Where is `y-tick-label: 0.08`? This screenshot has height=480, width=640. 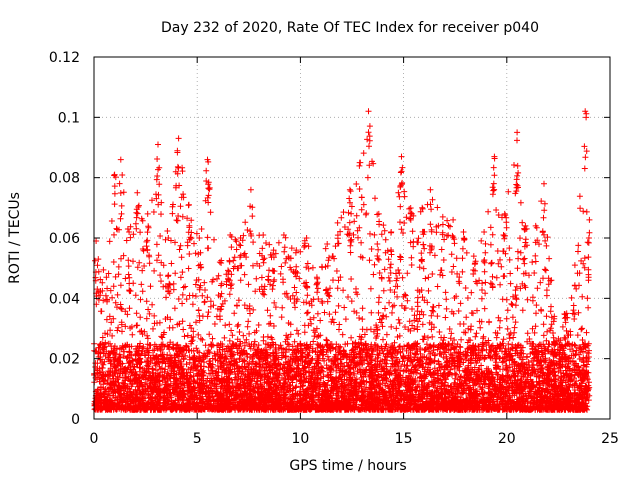
y-tick-label: 0.08 is located at coordinates (64, 179).